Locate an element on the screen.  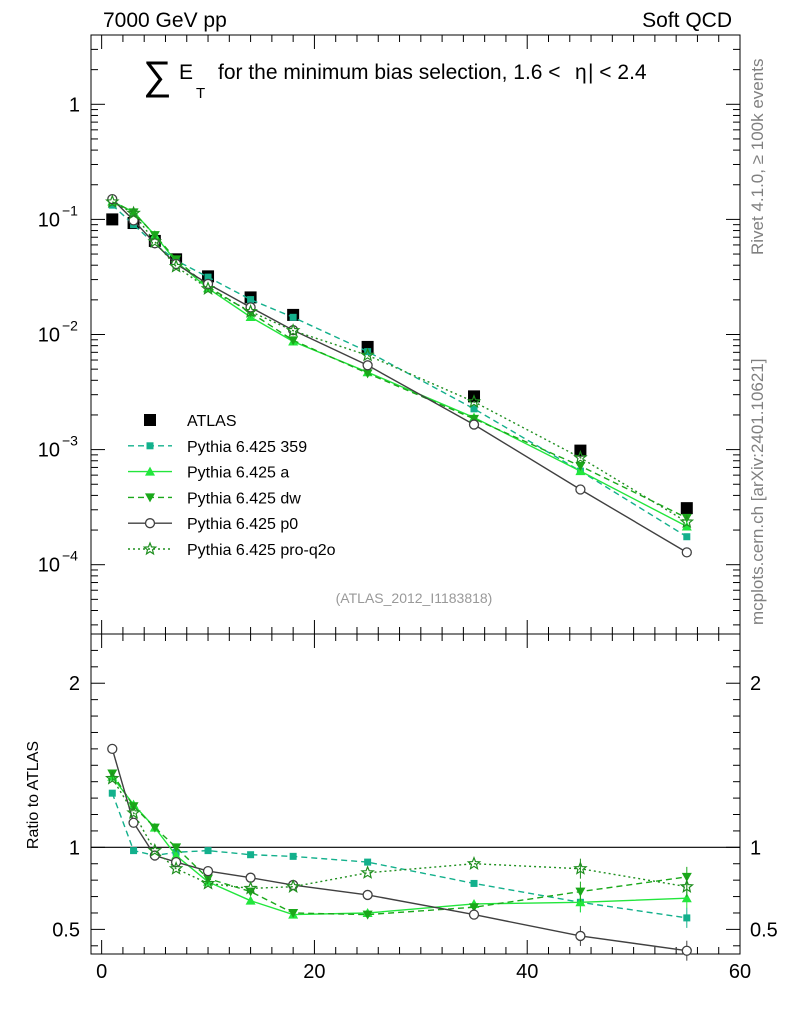
title-text: for the minimum bias selection, 1.6 < is located at coordinates (389, 72).